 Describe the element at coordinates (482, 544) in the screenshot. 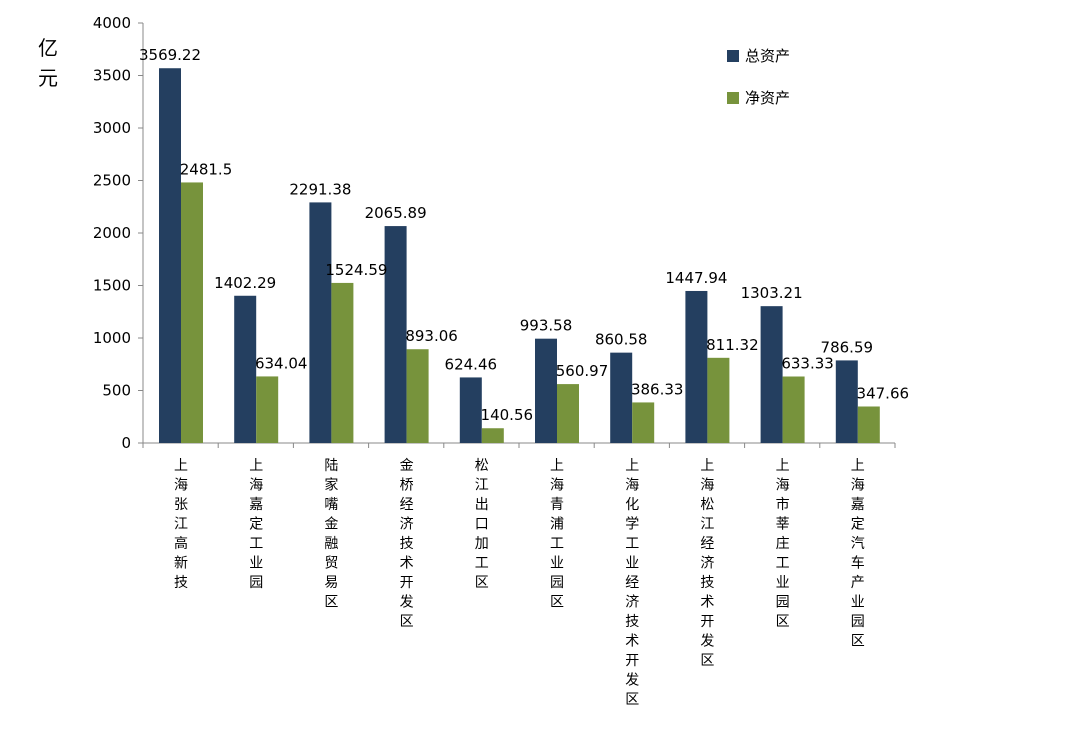

I see `category-label-char: 加` at that location.